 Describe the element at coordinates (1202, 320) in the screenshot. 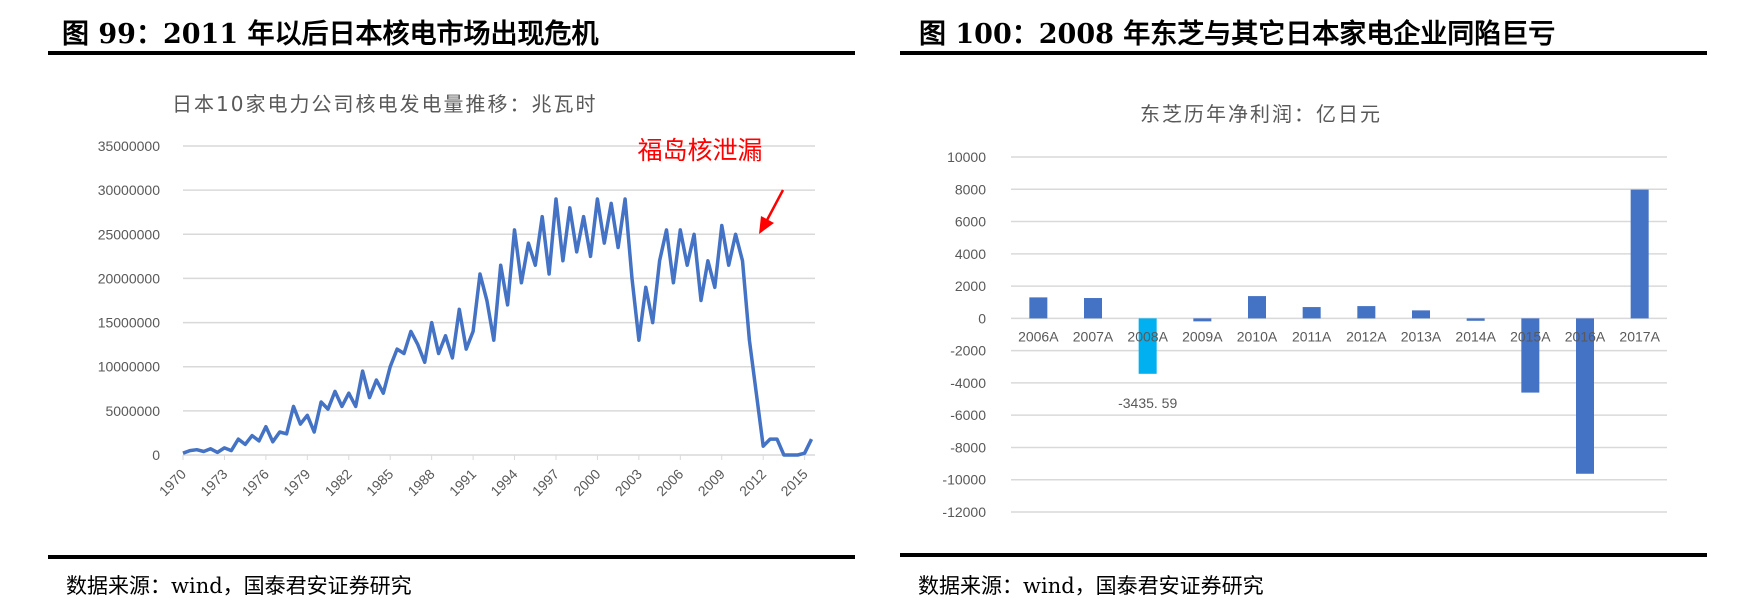

I see `bar-2009A` at that location.